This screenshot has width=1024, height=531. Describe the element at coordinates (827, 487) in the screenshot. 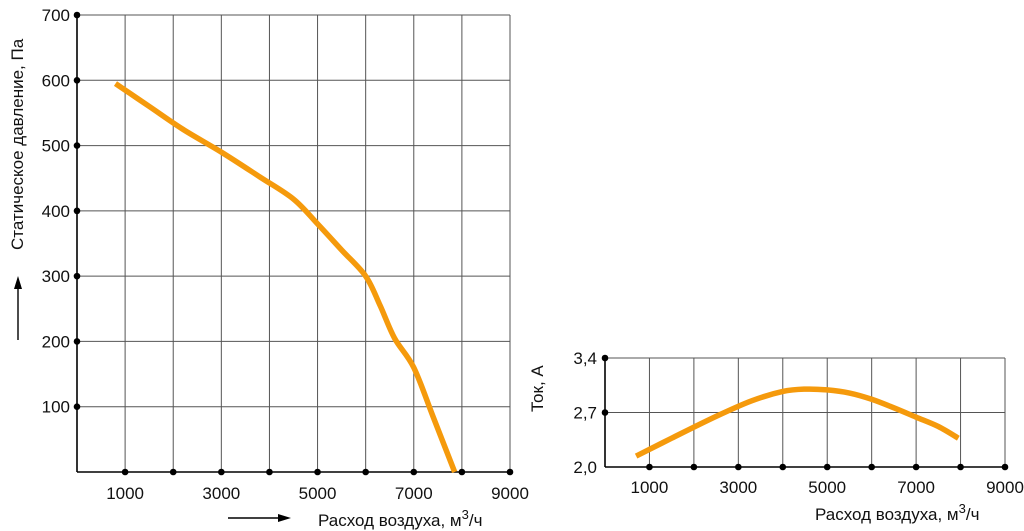

I see `current-x-tick-label: 5000` at that location.